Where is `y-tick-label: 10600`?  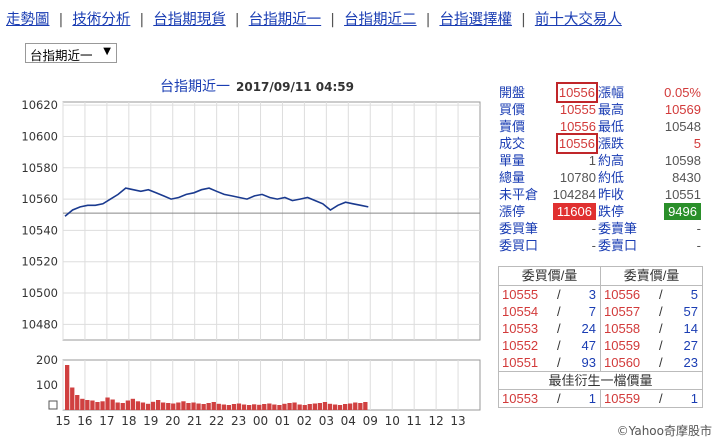
y-tick-label: 10600 is located at coordinates (39, 136).